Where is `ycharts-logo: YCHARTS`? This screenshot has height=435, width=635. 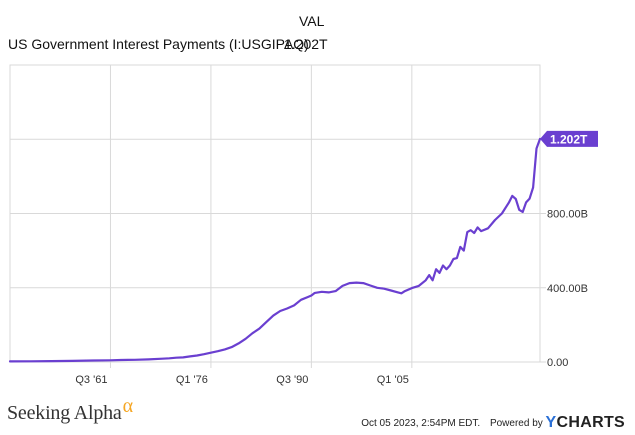
ycharts-logo: YCHARTS is located at coordinates (585, 422).